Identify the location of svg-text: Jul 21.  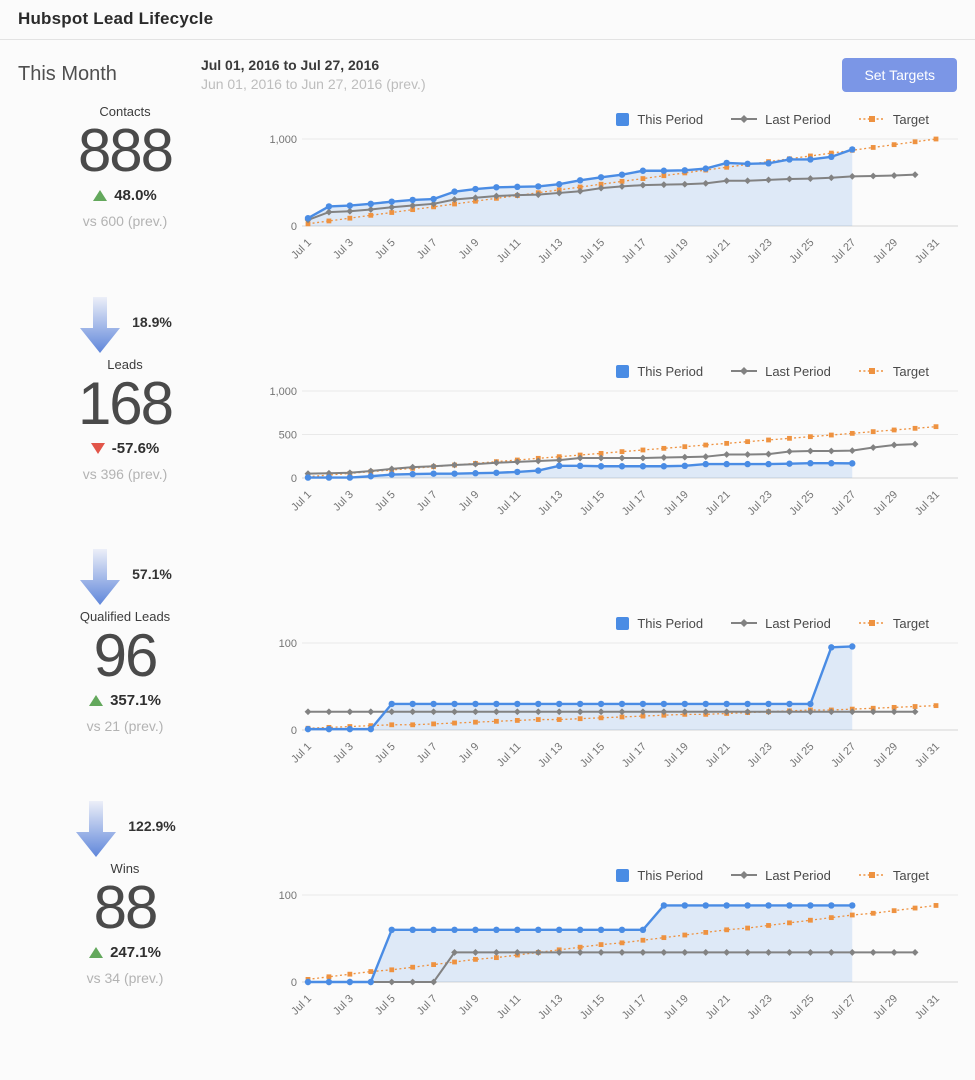
(718, 250).